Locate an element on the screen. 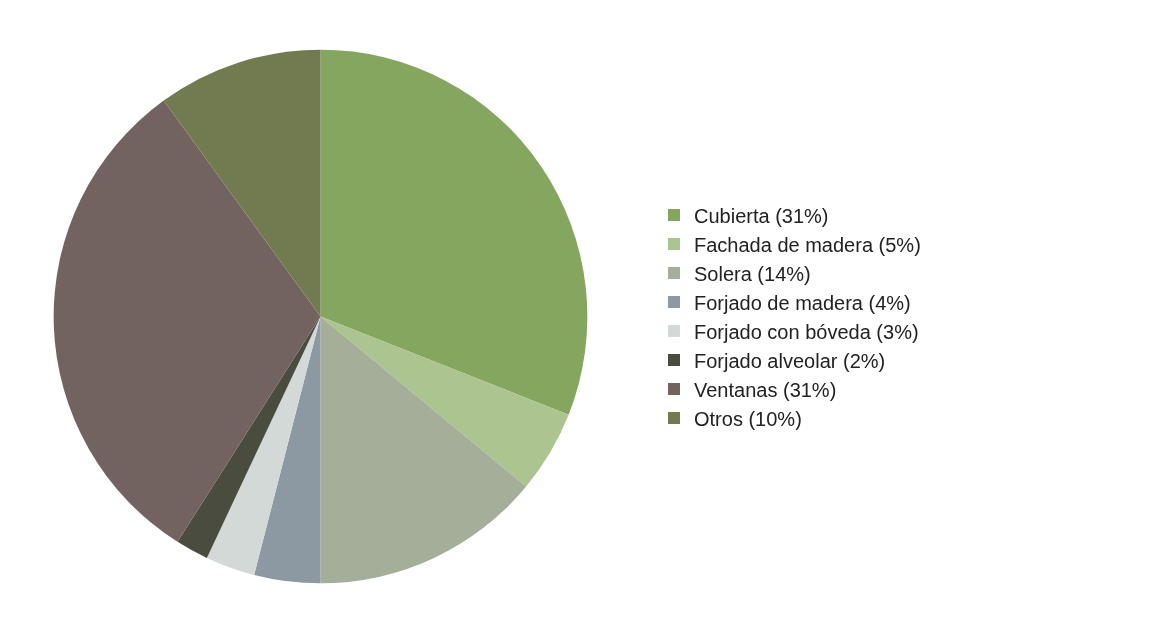  legend-label: Solera (14%) is located at coordinates (752, 273).